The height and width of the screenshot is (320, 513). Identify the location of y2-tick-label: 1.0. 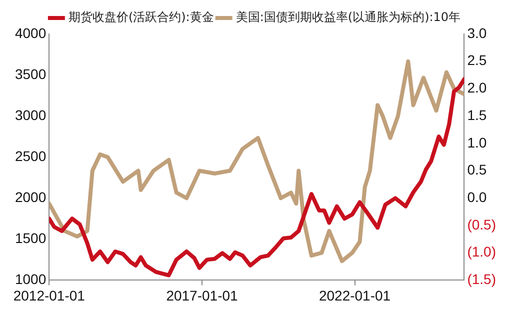
(477, 142).